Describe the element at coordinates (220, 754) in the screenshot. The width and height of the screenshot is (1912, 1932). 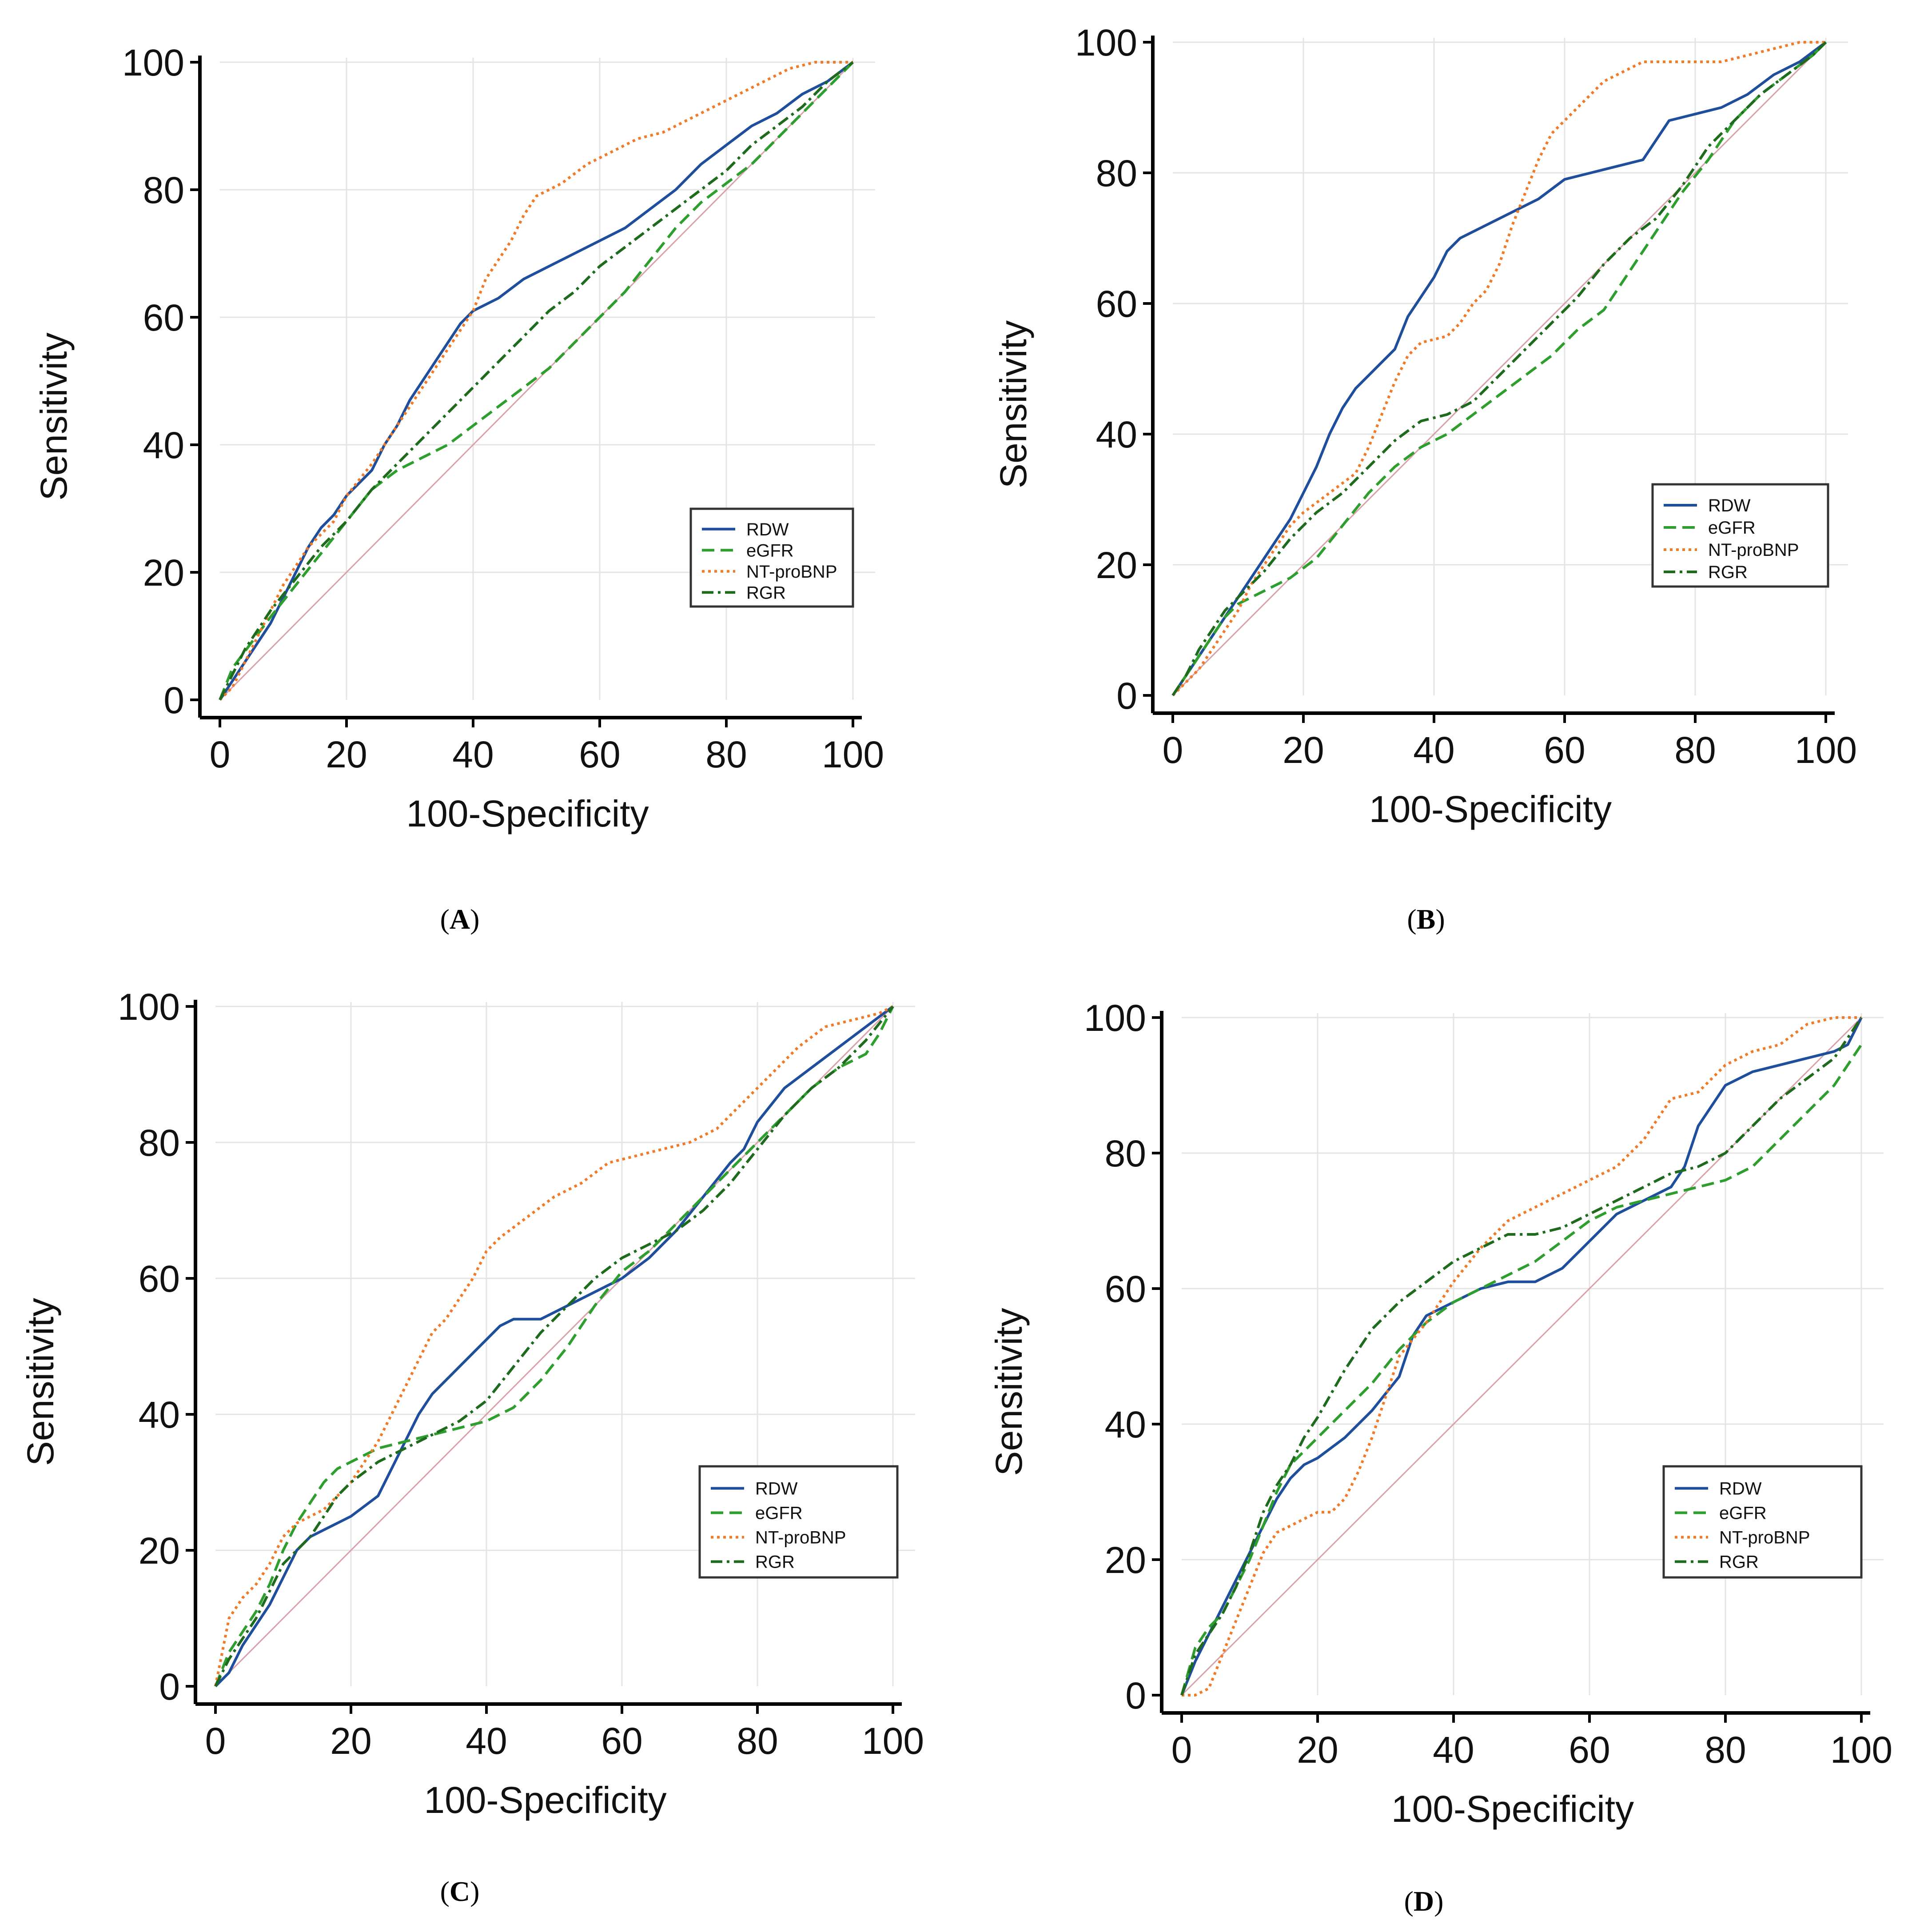
I see `x-tick-label-a-0: 0` at that location.